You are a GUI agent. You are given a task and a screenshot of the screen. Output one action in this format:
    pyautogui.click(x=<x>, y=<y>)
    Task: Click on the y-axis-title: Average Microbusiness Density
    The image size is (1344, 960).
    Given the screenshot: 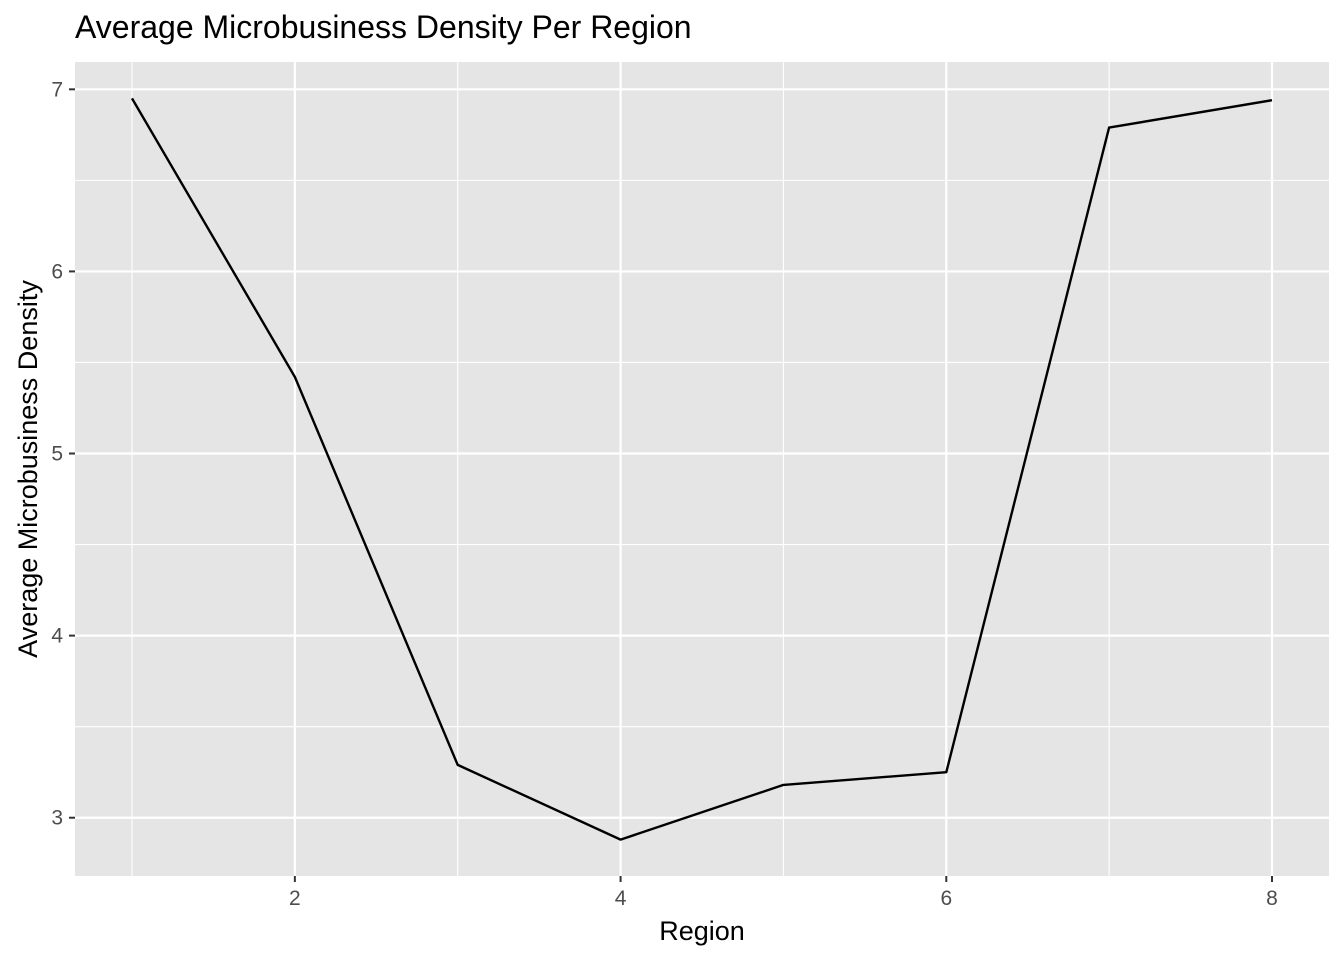 What is the action you would take?
    pyautogui.click(x=28, y=469)
    